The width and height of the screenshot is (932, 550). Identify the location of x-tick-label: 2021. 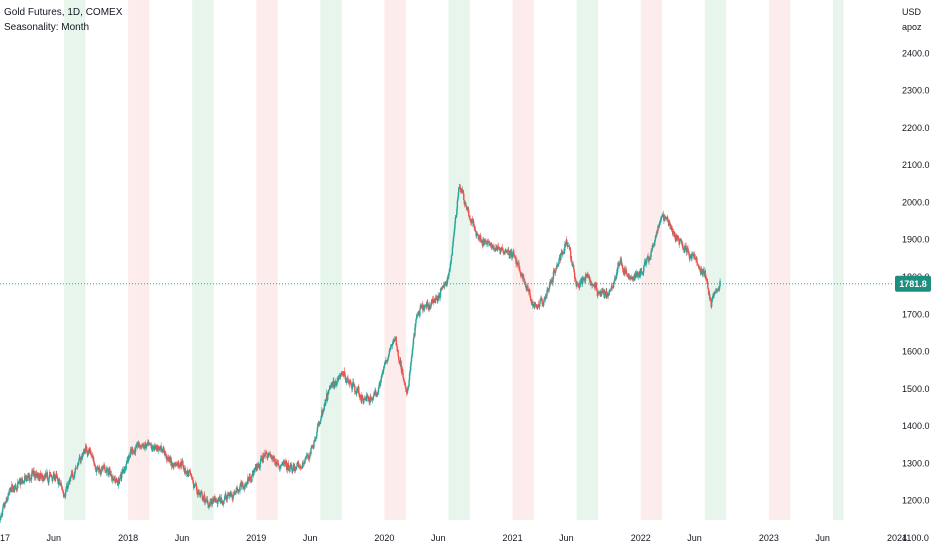
(513, 538).